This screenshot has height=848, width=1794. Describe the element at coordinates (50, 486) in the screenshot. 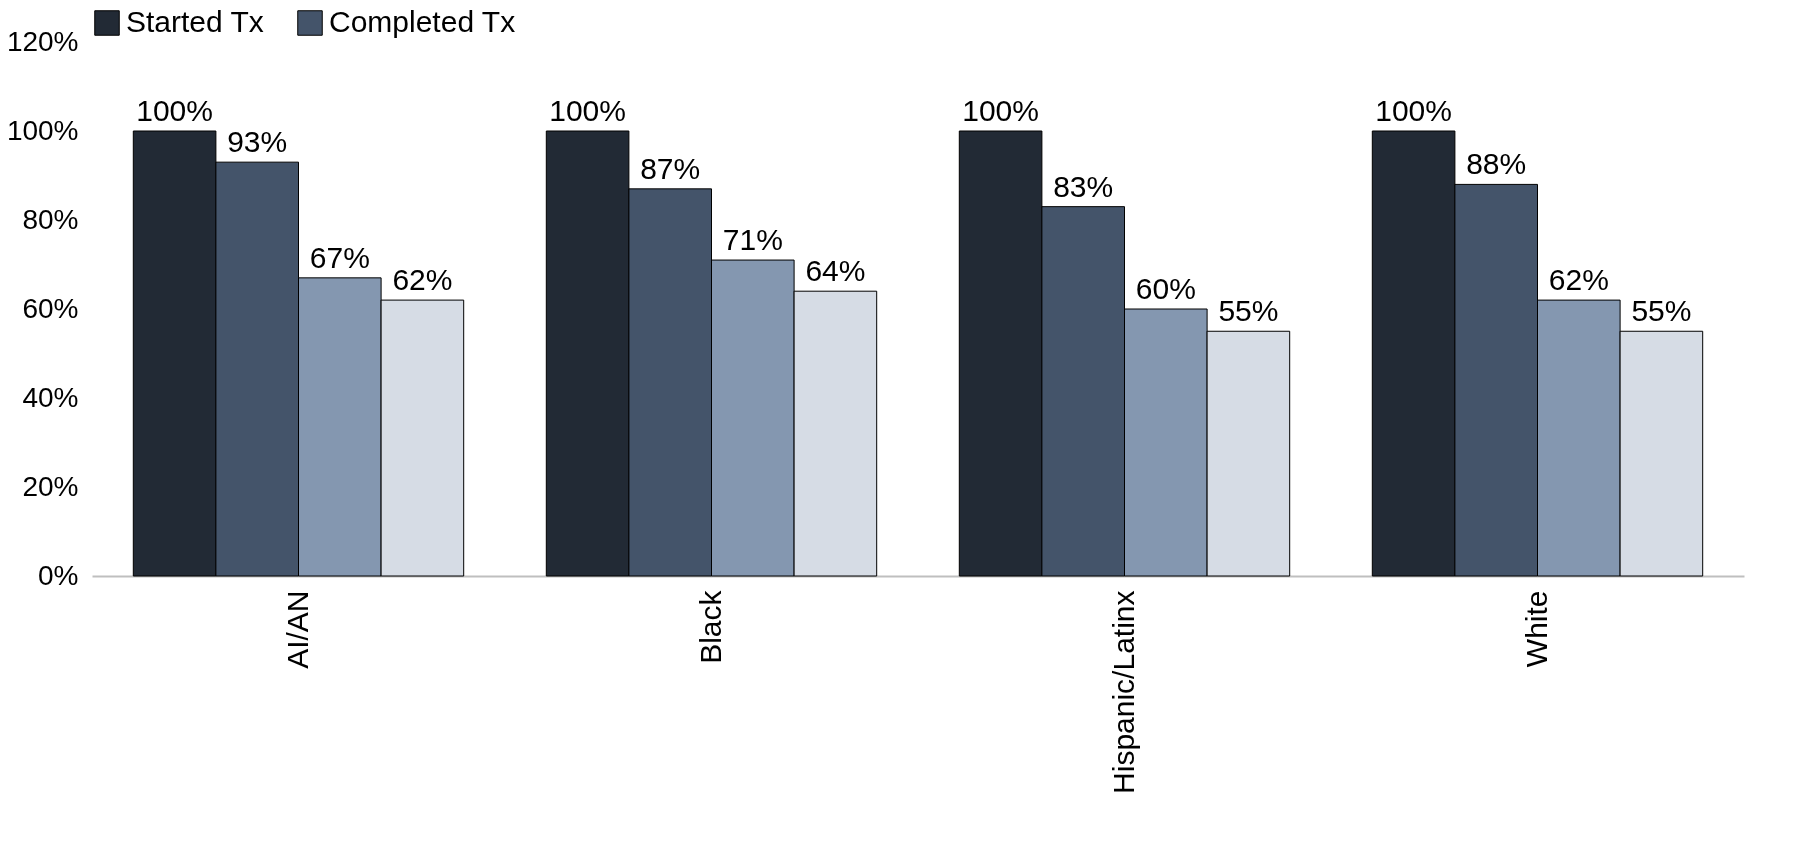

I see `y-tick-label: 20%` at that location.